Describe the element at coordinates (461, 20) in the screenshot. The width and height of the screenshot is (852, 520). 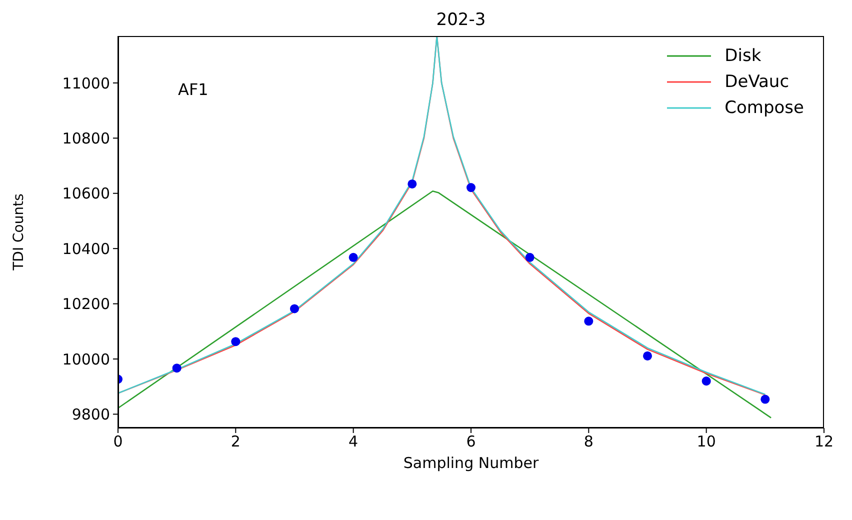
I see `chart-title: 202-3` at that location.